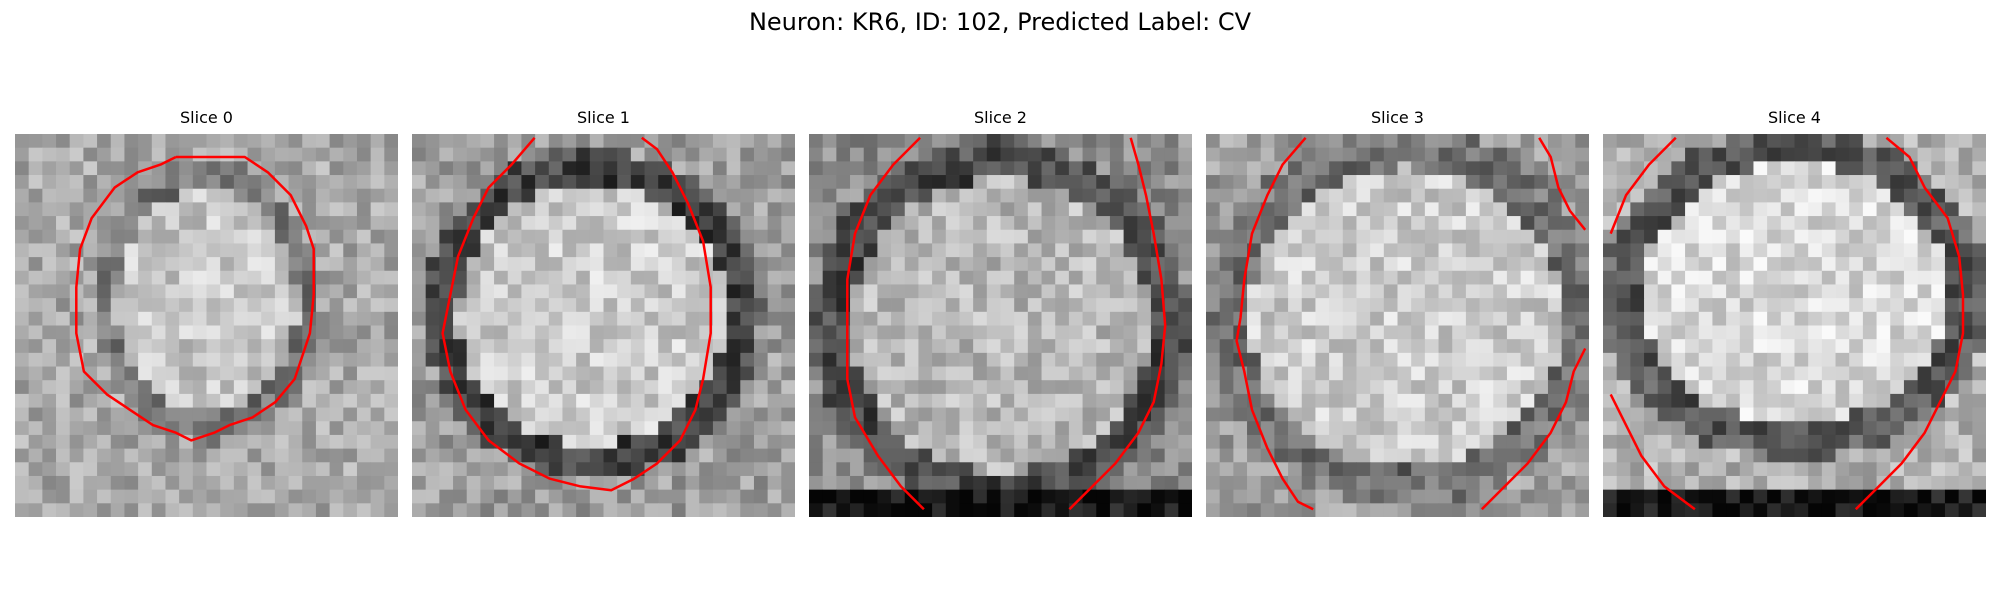 Image resolution: width=2000 pixels, height=600 pixels. What do you see at coordinates (1397, 117) in the screenshot?
I see `slice-title: Slice 3` at bounding box center [1397, 117].